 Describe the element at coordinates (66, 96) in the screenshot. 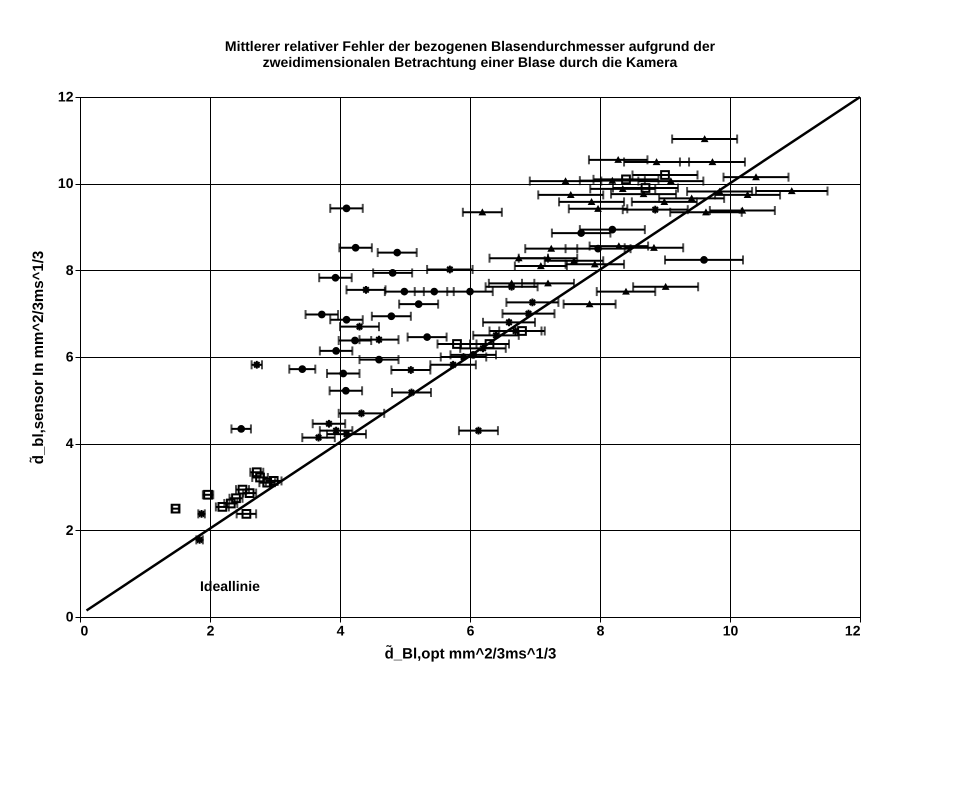

I see `y-tick-label: 12` at that location.